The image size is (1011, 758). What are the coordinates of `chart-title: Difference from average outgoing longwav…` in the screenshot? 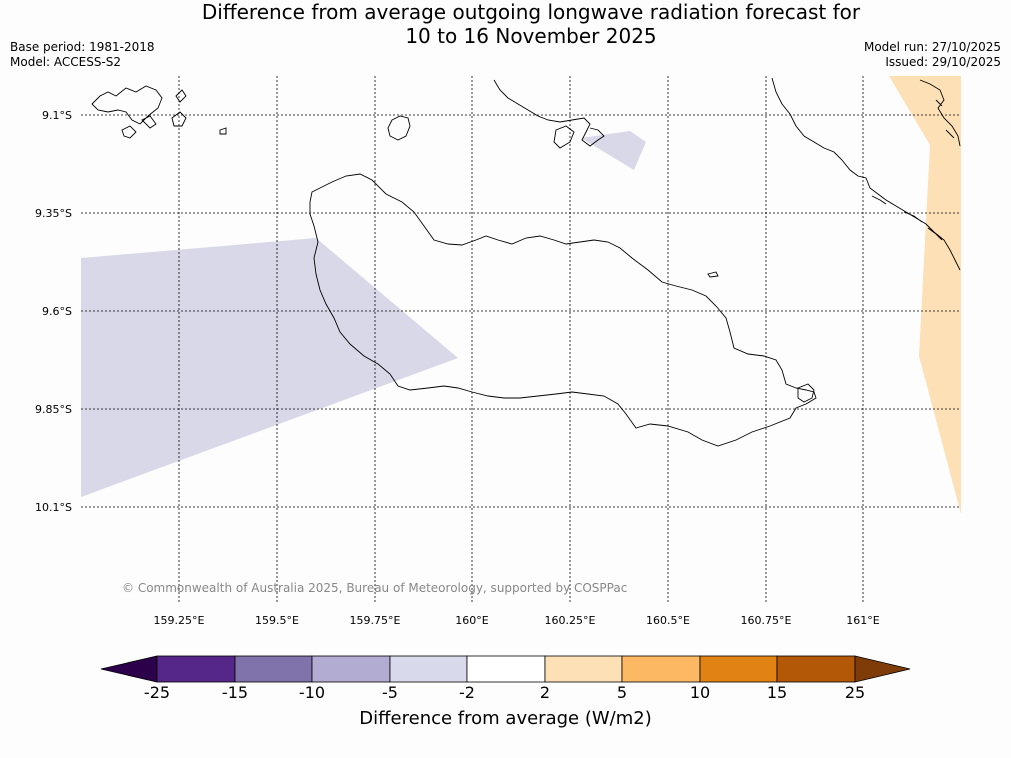 It's located at (505, 24).